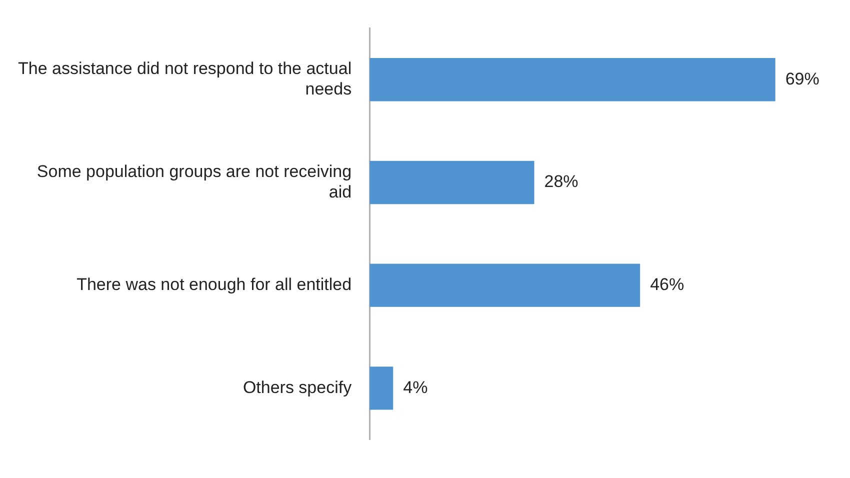  What do you see at coordinates (214, 284) in the screenshot?
I see `y-tick-label: There was not enough for all entitled` at bounding box center [214, 284].